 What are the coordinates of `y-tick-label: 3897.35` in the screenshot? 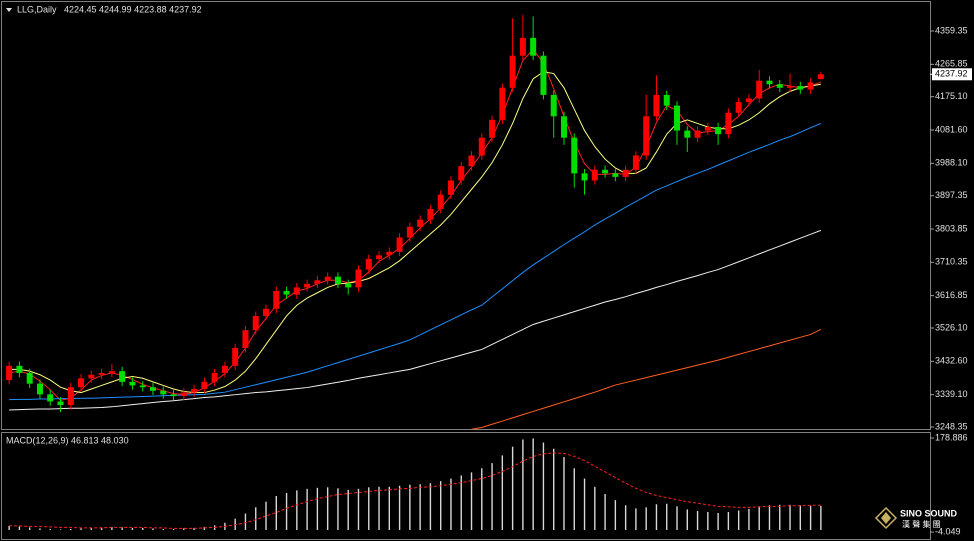 It's located at (951, 195).